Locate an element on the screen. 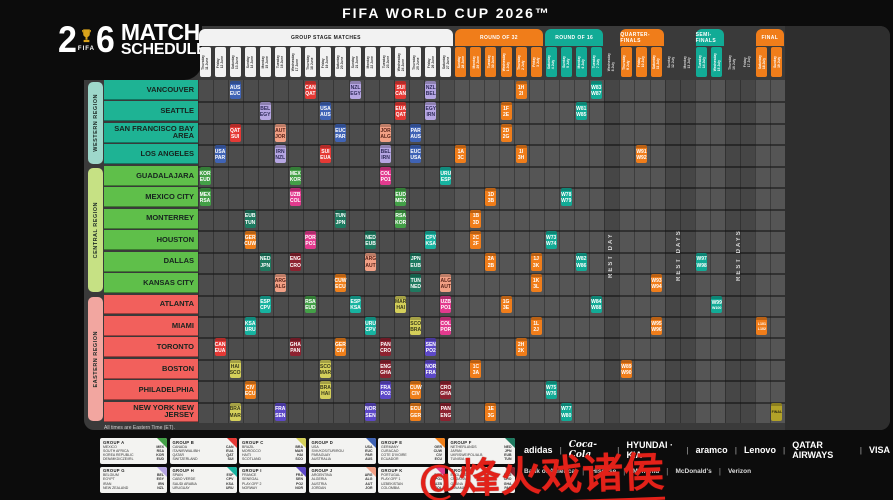 The height and width of the screenshot is (500, 893). match-cell: EUB TUN is located at coordinates (250, 218).